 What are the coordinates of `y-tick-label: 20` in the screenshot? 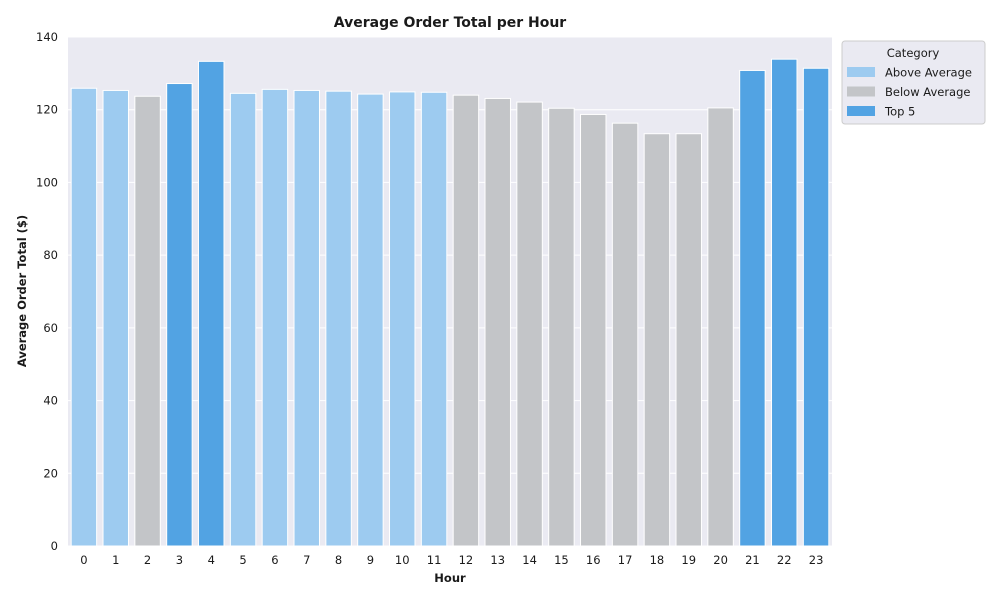 It's located at (50, 473).